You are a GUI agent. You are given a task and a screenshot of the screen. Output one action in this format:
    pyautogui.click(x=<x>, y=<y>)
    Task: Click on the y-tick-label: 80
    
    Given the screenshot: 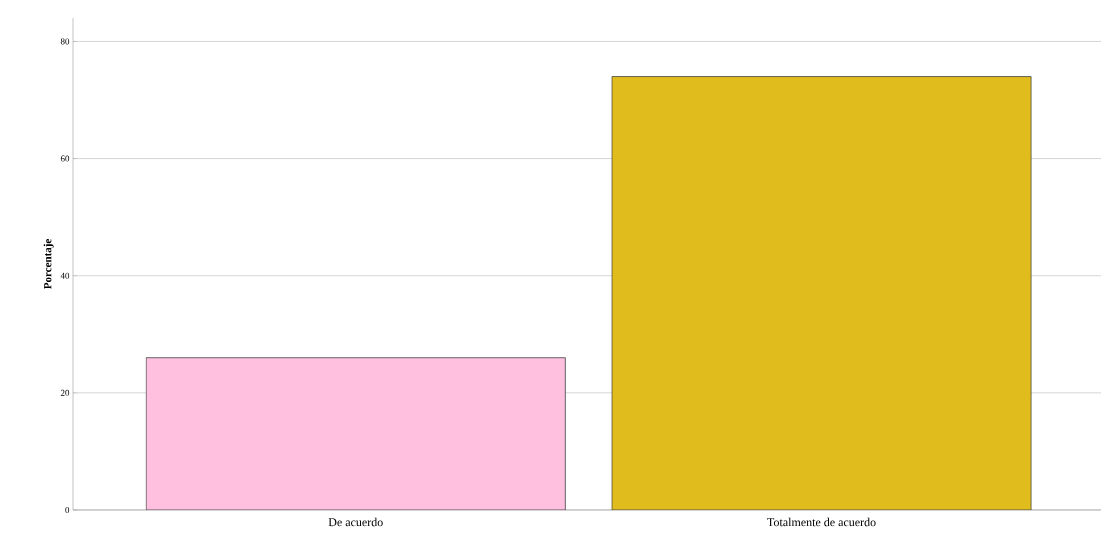 What is the action you would take?
    pyautogui.click(x=65, y=41)
    